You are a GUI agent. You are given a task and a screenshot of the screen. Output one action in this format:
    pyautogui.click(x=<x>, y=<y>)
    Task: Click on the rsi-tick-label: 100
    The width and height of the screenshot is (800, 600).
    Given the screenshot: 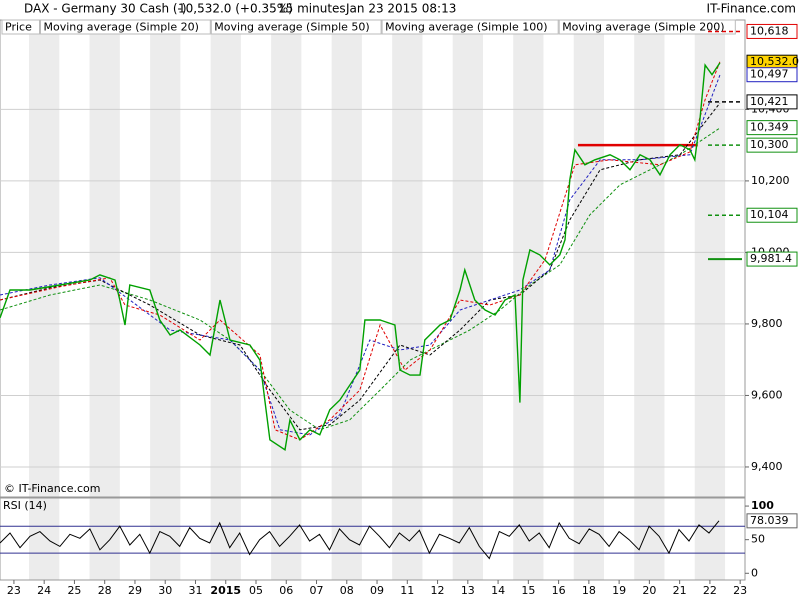 What is the action you would take?
    pyautogui.click(x=762, y=505)
    